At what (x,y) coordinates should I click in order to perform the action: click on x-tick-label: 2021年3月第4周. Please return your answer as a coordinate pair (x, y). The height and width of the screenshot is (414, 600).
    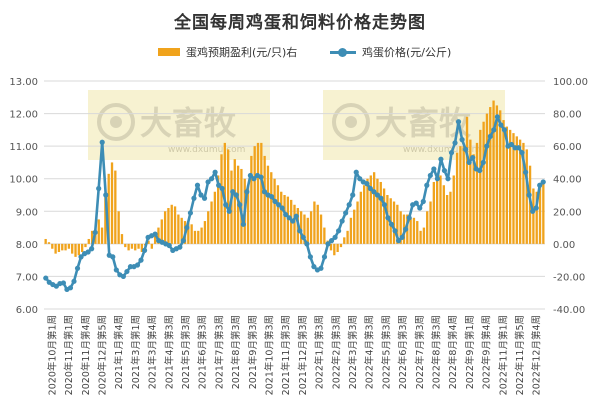
    Looking at the image, I should click on (153, 352).